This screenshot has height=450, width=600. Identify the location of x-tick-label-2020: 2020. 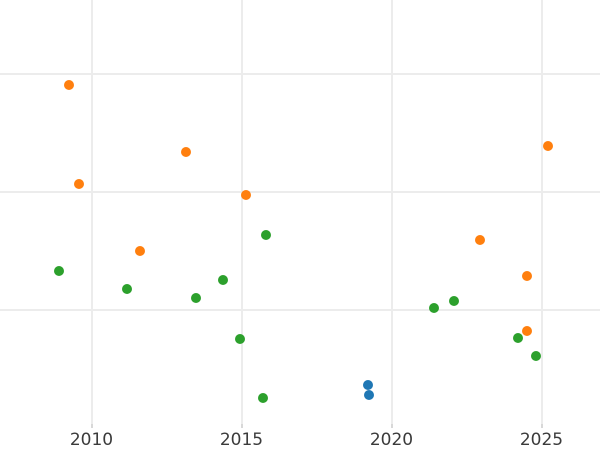
(391, 440).